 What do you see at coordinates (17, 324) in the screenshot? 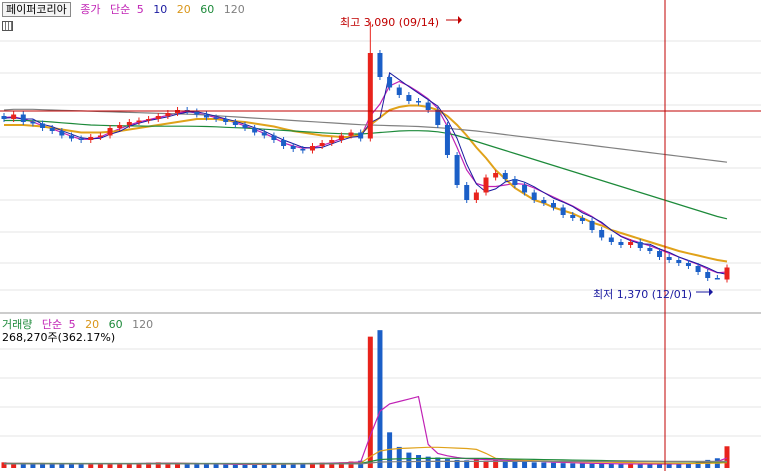
I see `volume-label: 거래량` at bounding box center [17, 324].